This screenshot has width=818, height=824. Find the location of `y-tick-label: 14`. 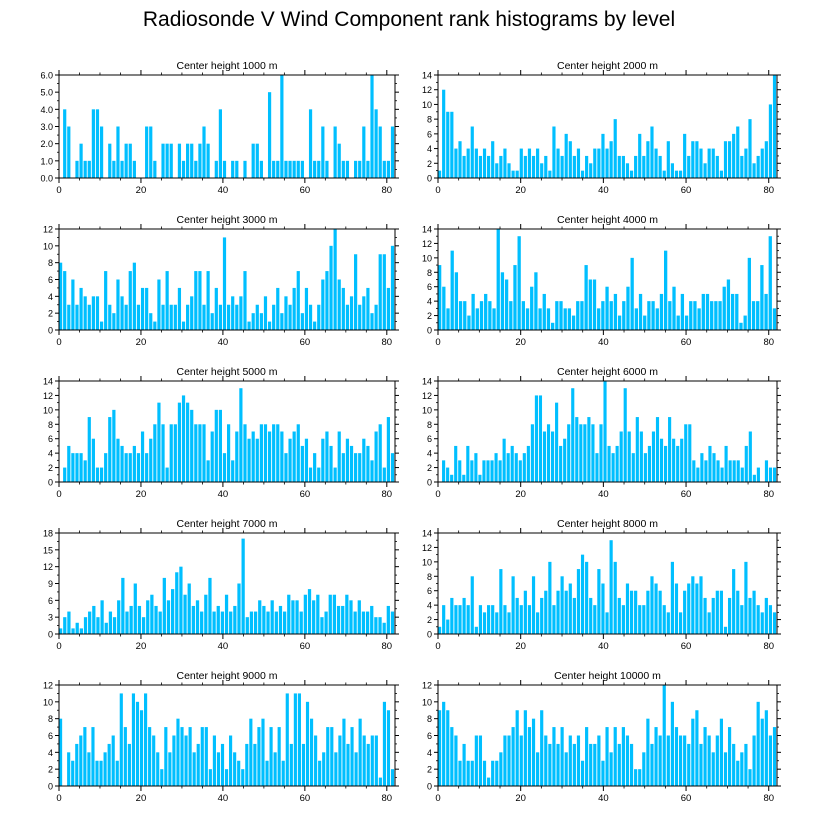

y-tick-label: 14 is located at coordinates (427, 76).